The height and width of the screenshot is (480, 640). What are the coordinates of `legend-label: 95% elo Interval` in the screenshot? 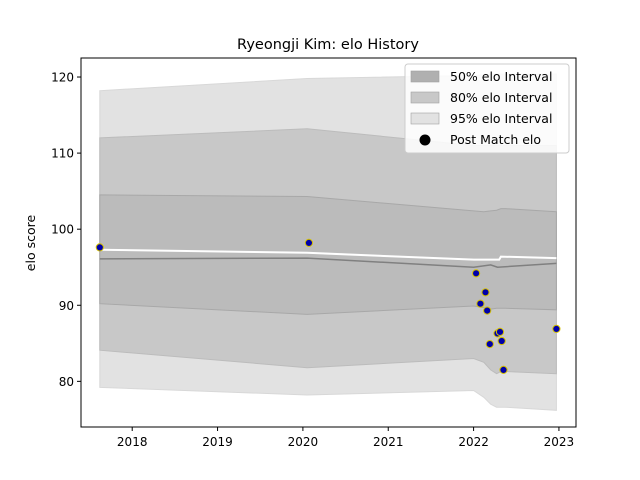 It's located at (501, 118).